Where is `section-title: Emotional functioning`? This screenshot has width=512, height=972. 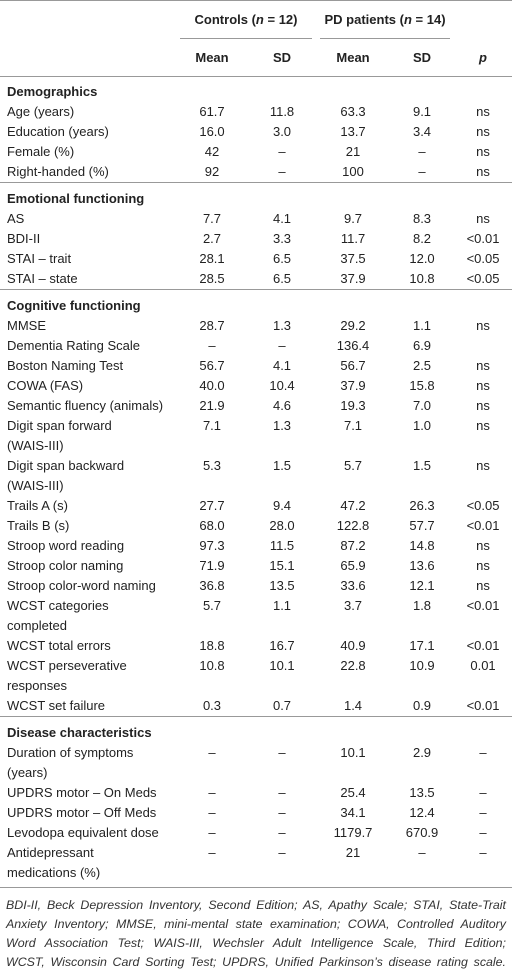 section-title: Emotional functioning is located at coordinates (256, 195).